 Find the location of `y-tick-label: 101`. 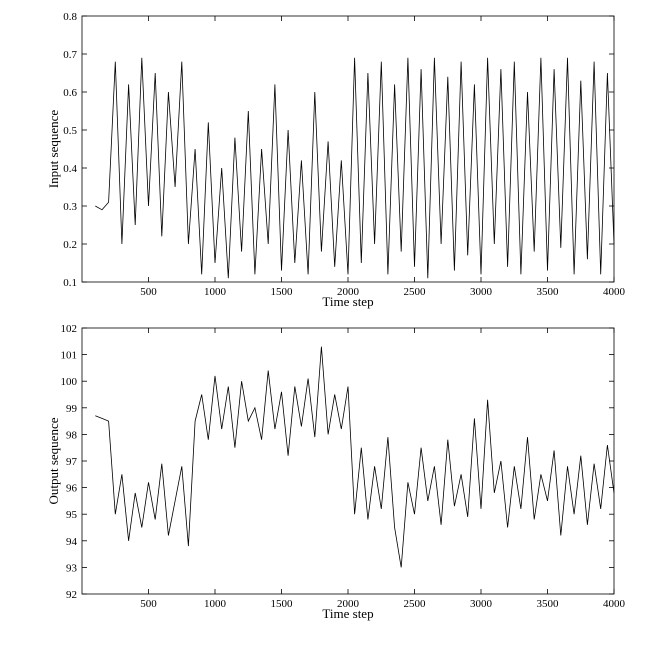

y-tick-label: 101 is located at coordinates (69, 356).